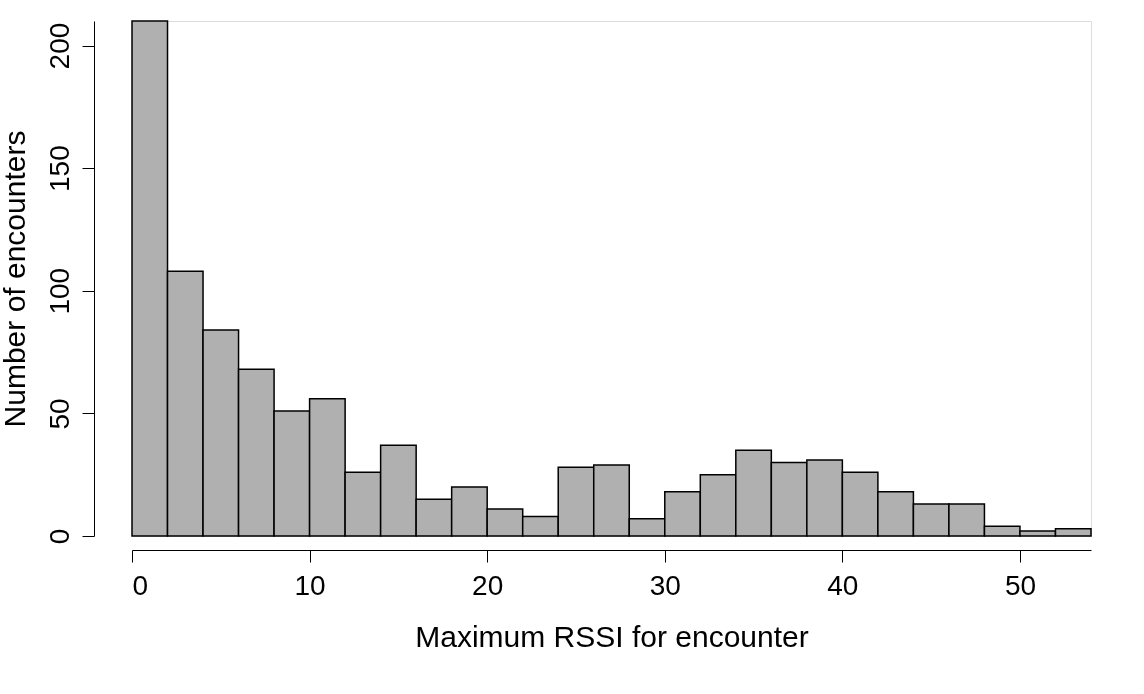 The width and height of the screenshot is (1144, 694). Describe the element at coordinates (59, 291) in the screenshot. I see `y-tick-label: 100` at that location.